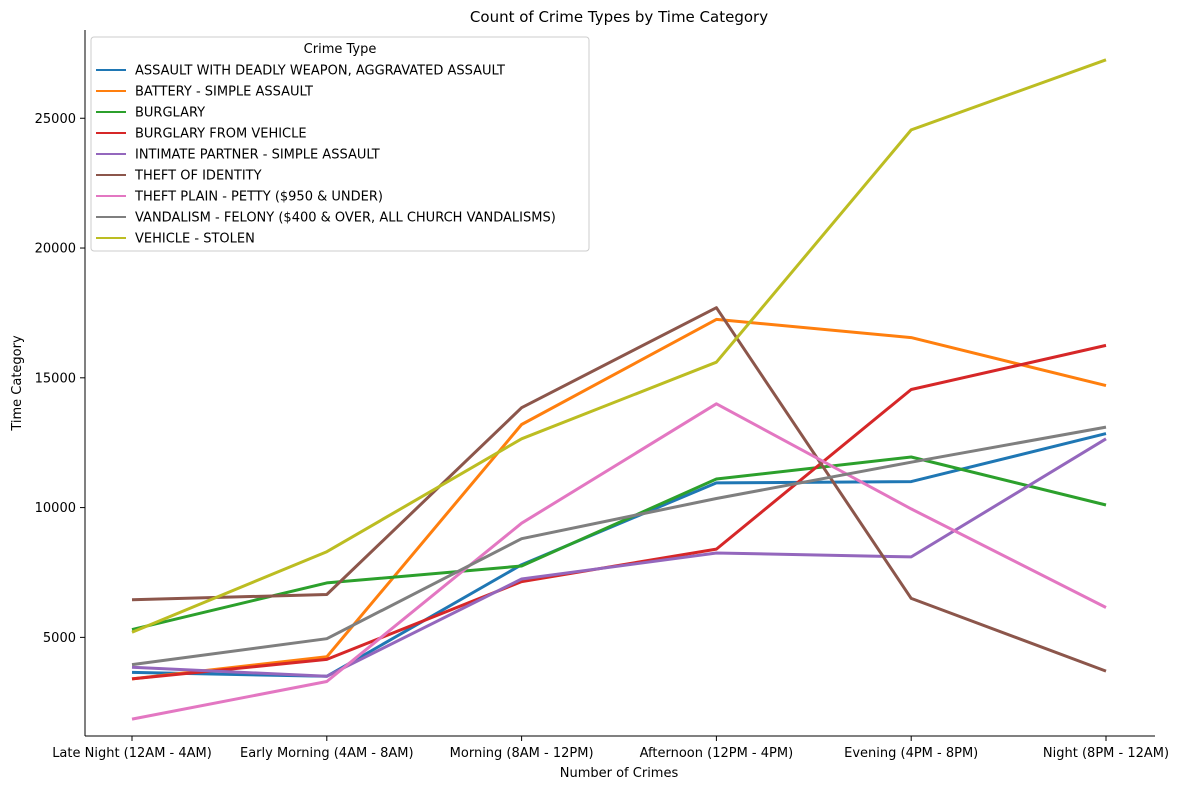 The height and width of the screenshot is (790, 1183). What do you see at coordinates (717, 753) in the screenshot?
I see `x-tick-label: Afternoon (12PM - 4PM)` at bounding box center [717, 753].